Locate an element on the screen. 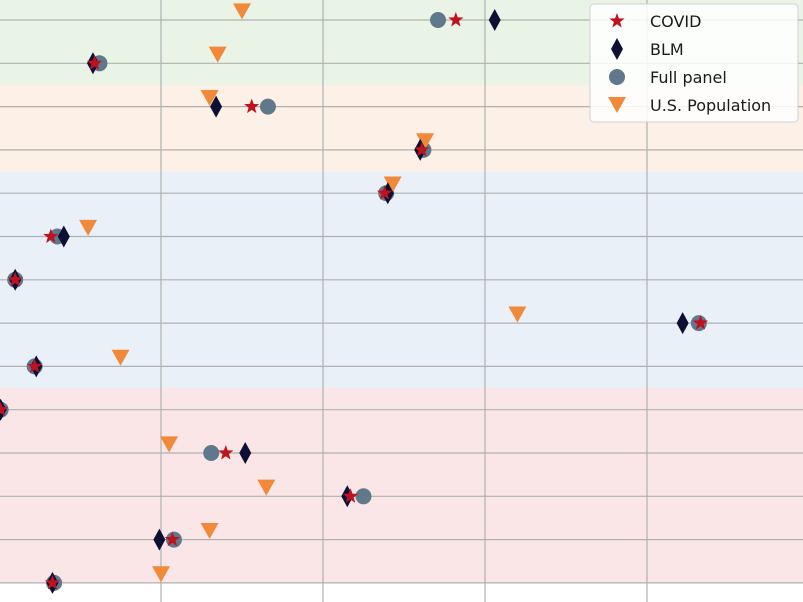  legend-label-full-panel: Full panel is located at coordinates (688, 77).